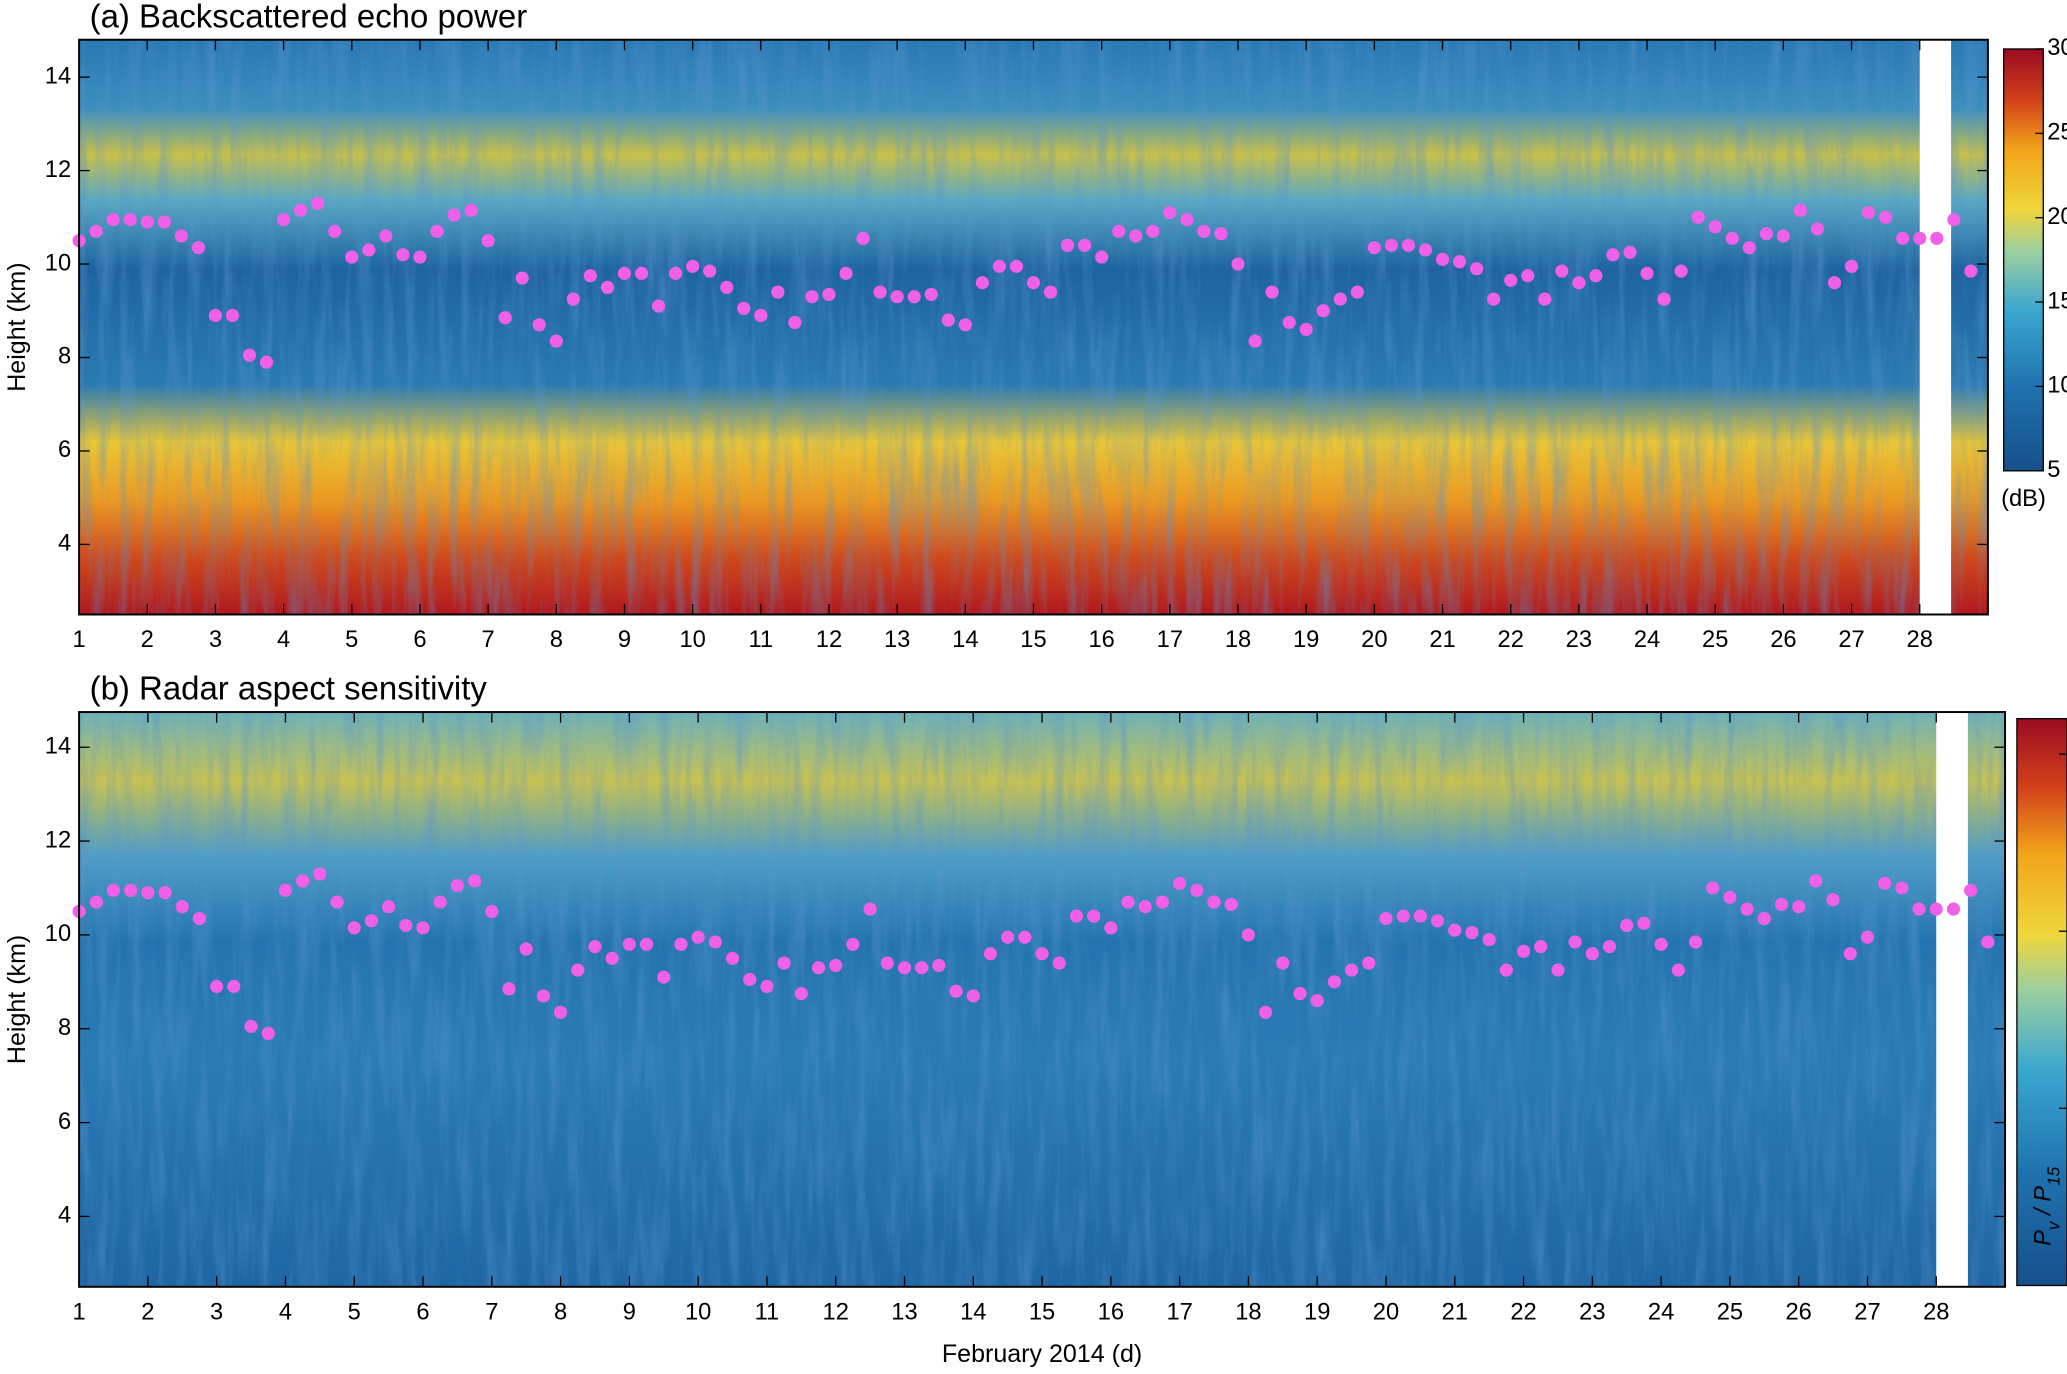 This screenshot has width=2067, height=1374. I want to click on x-tick-label: 28, so click(1920, 640).